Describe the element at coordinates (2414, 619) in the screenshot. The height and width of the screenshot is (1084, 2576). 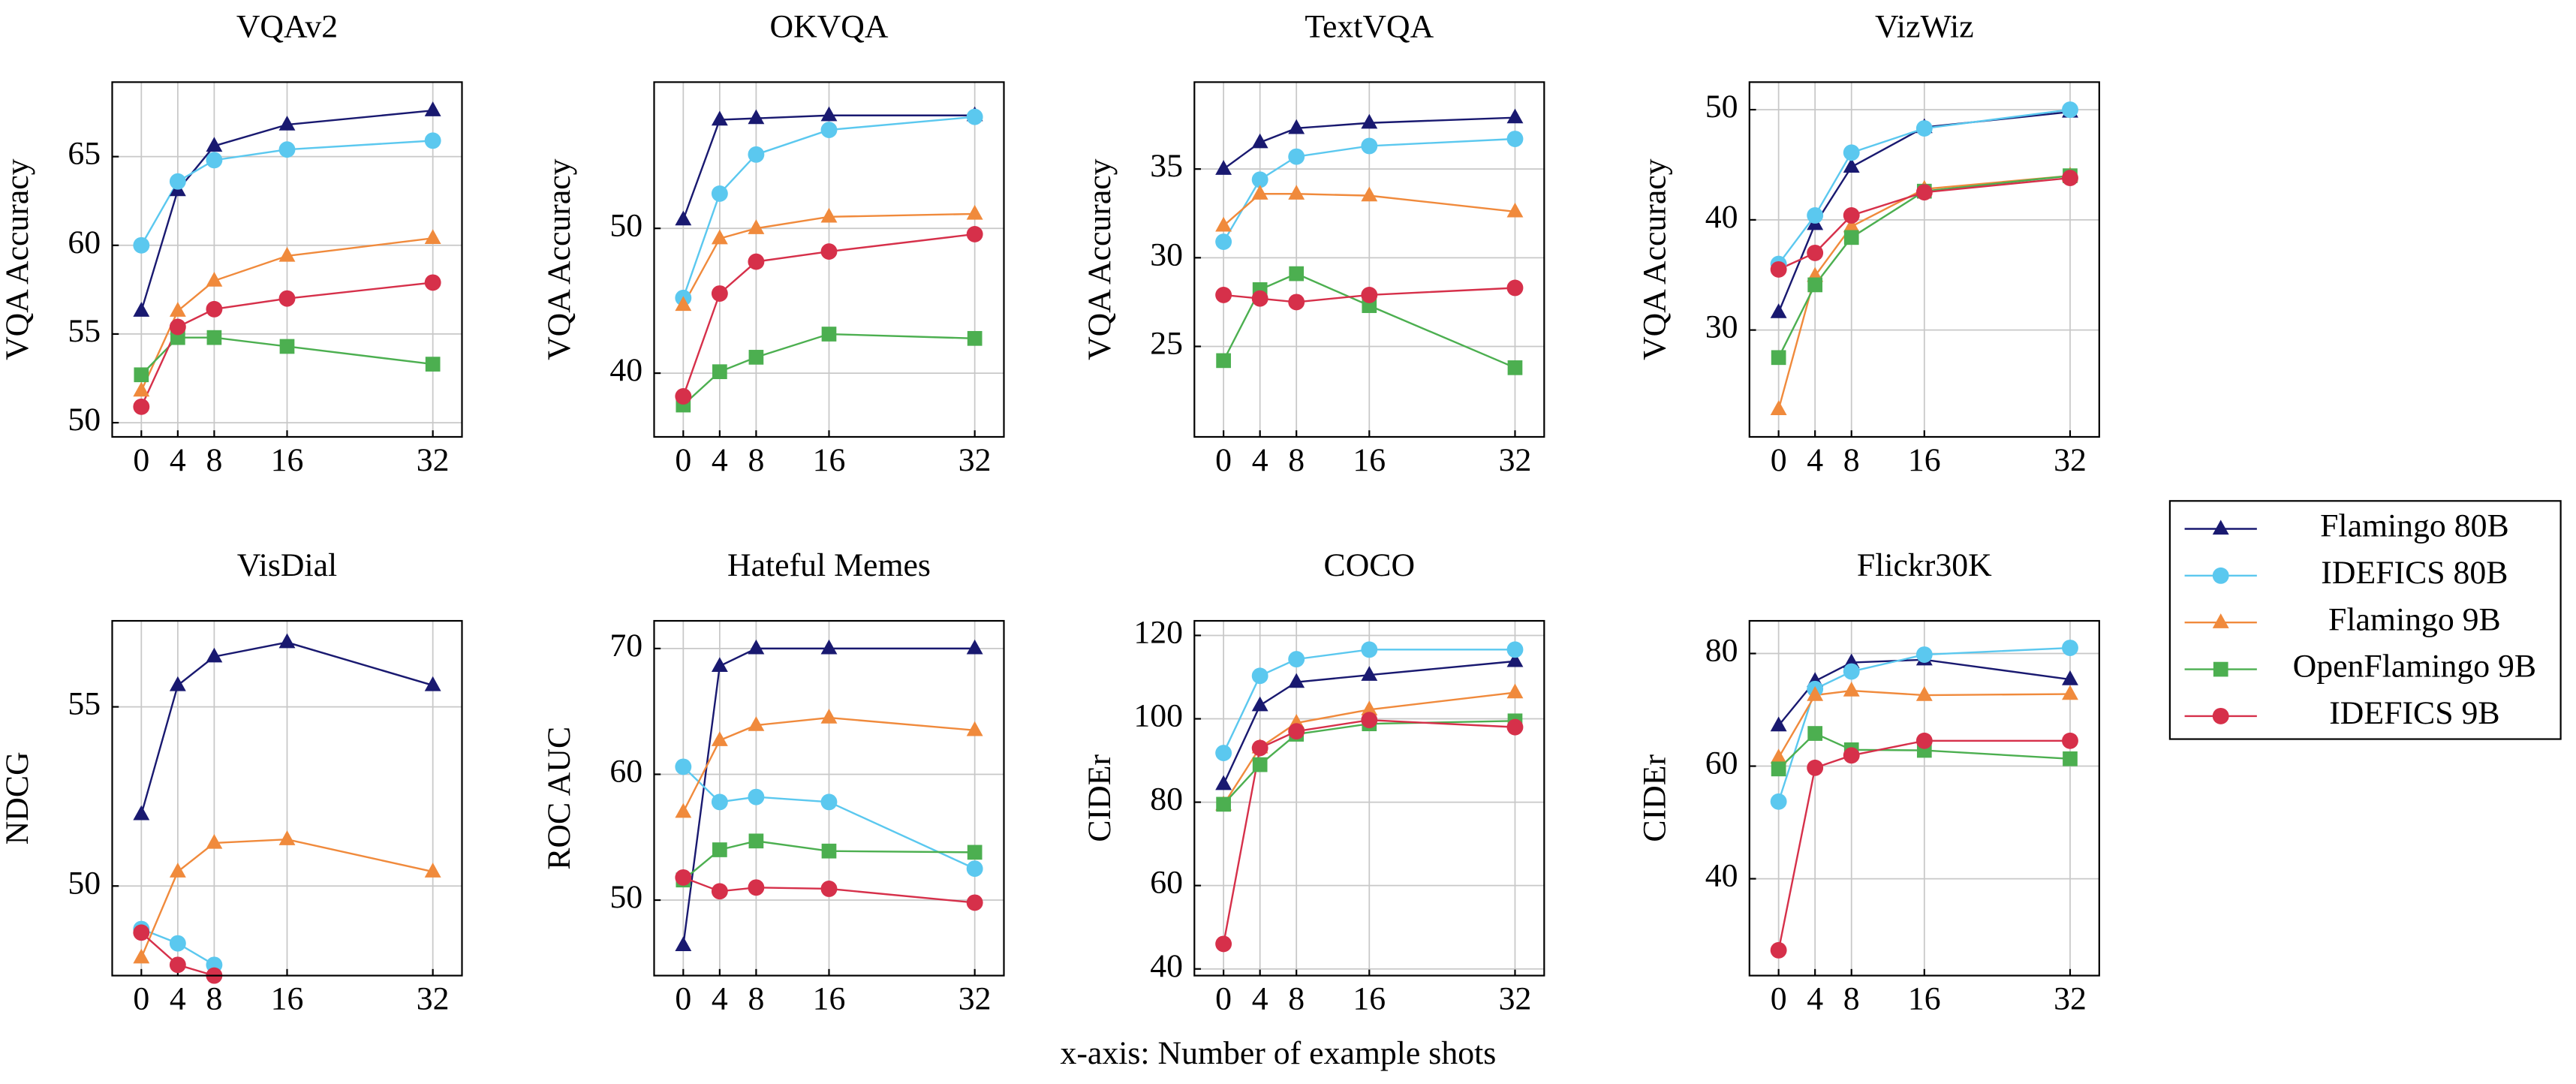
I see `legend-label: Flamingo 9B` at that location.